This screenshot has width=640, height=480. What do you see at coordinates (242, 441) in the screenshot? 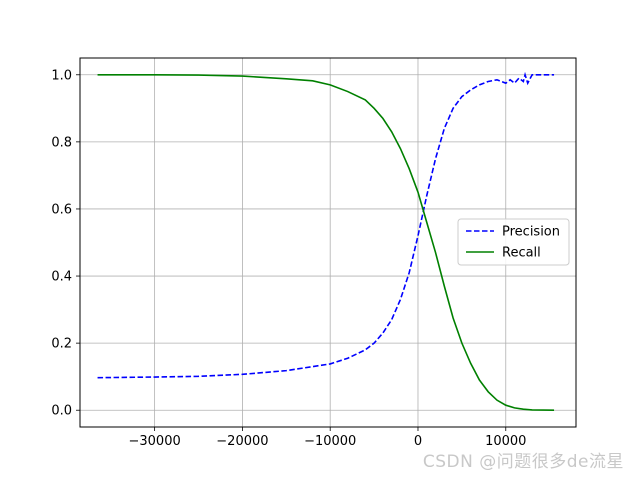
I see `x-tick-label: −20000` at bounding box center [242, 441].